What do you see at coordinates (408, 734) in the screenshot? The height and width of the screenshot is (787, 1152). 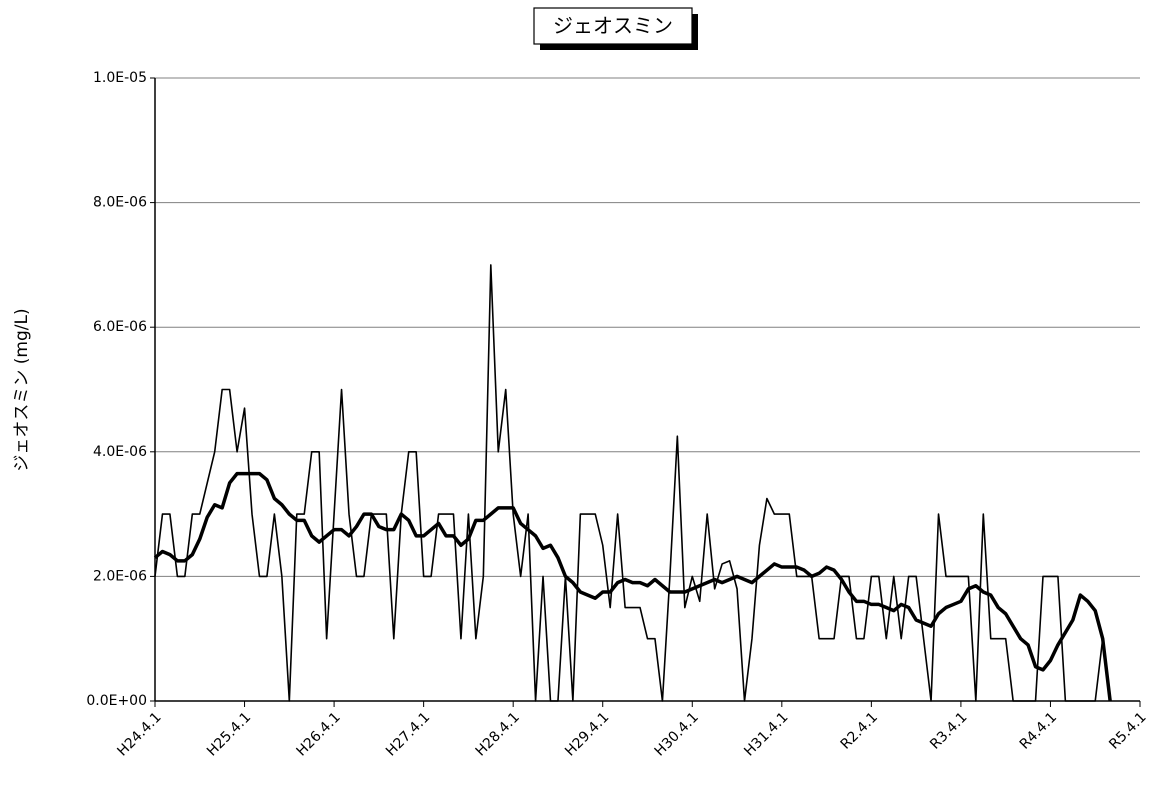 I see `x-tick-label: H27.4.1` at bounding box center [408, 734].